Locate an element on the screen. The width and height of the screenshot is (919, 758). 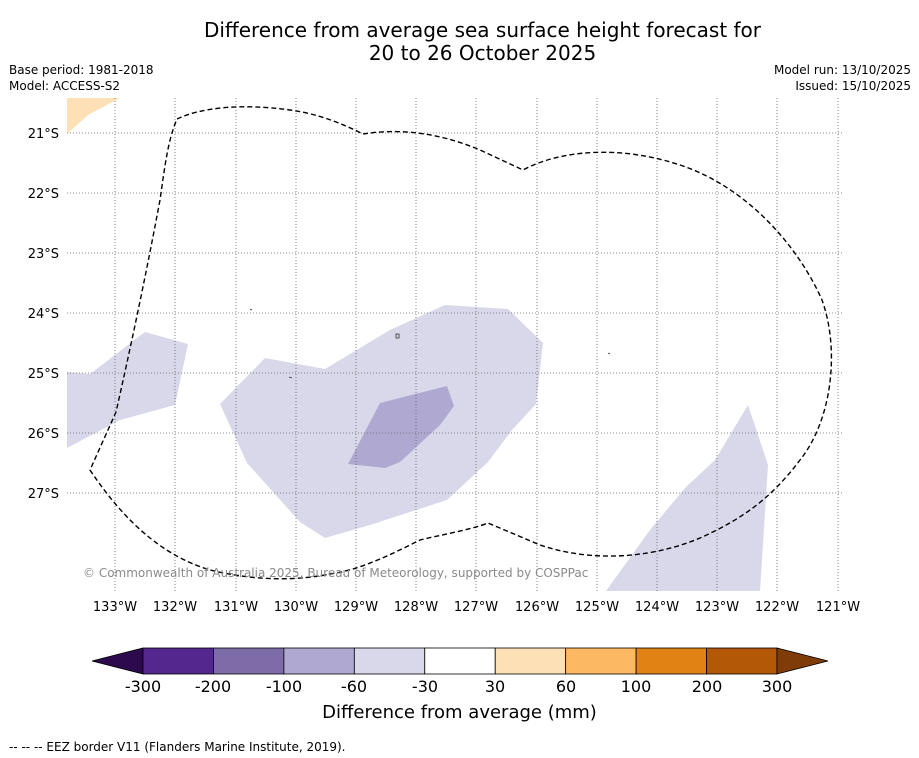
lon-label: 125°W is located at coordinates (597, 607).